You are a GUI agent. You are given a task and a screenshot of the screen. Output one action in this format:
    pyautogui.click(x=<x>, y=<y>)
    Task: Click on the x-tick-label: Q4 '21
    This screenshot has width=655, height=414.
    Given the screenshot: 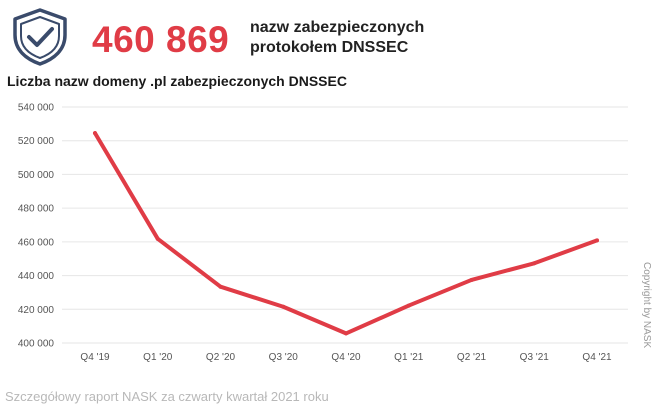 What is the action you would take?
    pyautogui.click(x=597, y=357)
    